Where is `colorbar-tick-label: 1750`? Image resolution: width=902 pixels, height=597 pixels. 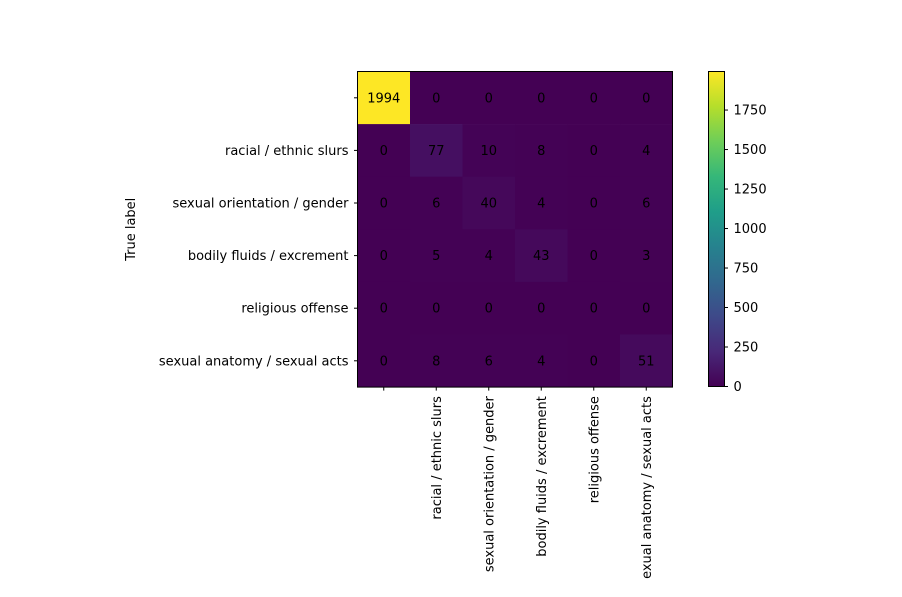
colorbar-tick-label: 1750 is located at coordinates (750, 111).